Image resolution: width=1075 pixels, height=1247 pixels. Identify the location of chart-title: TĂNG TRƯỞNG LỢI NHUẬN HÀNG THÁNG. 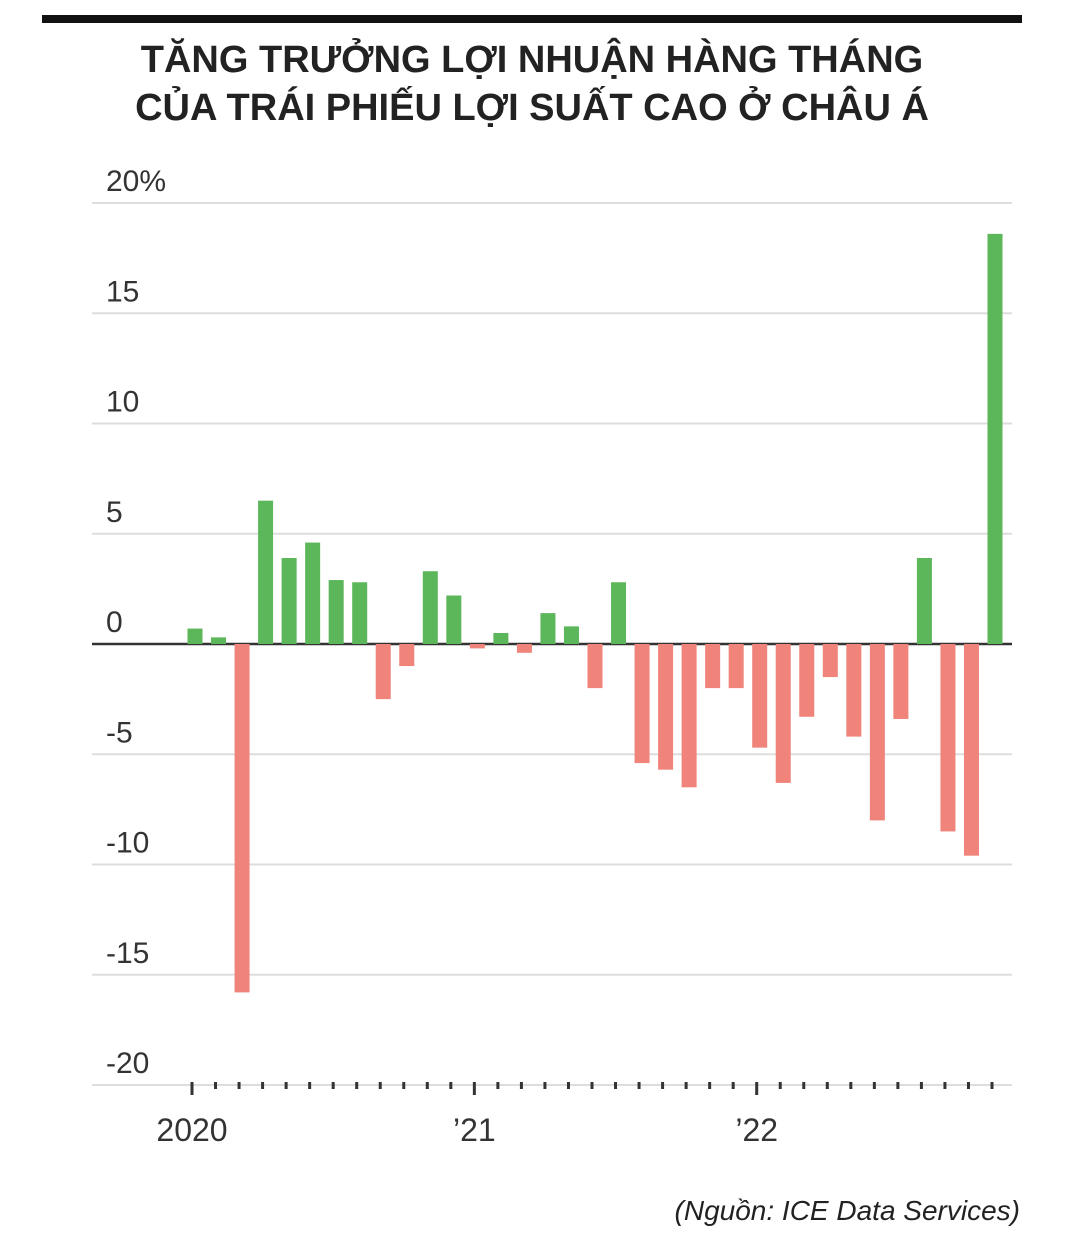
(532, 59).